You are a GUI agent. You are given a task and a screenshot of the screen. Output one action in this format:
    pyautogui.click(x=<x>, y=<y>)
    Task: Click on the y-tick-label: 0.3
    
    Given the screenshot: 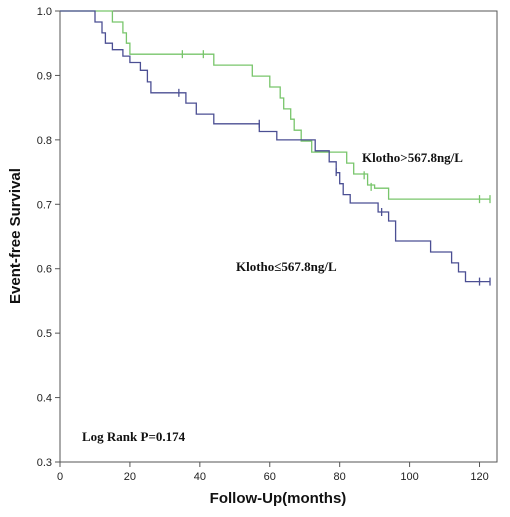 What is the action you would take?
    pyautogui.click(x=44, y=463)
    